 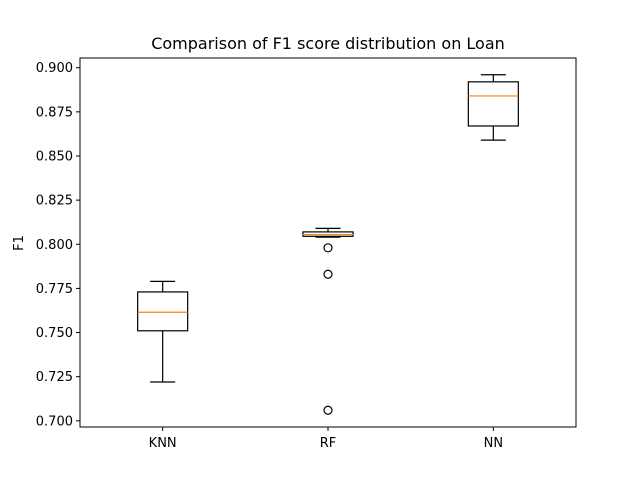 I want to click on y-tick-label: 0.700, so click(x=54, y=421).